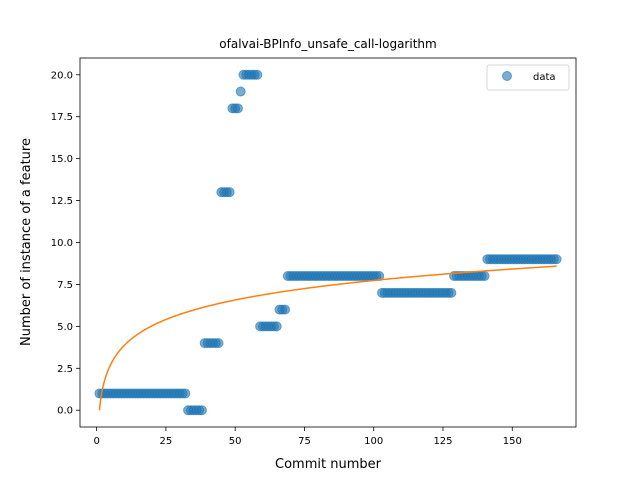  I want to click on x-tick-label: 75, so click(304, 441).